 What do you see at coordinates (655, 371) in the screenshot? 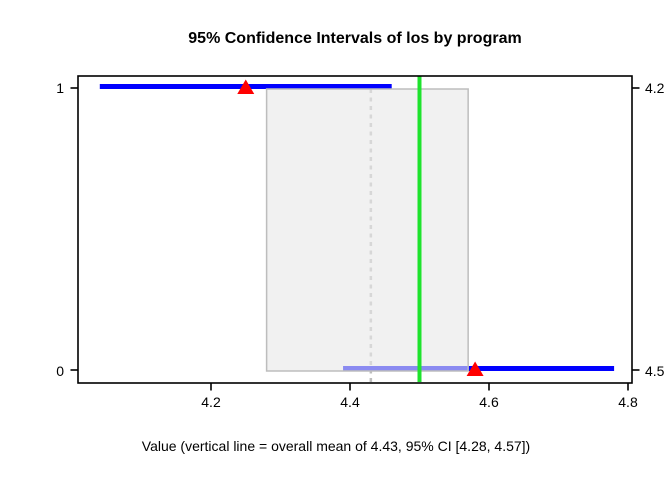
I see `right-label-group0: 4.5` at bounding box center [655, 371].